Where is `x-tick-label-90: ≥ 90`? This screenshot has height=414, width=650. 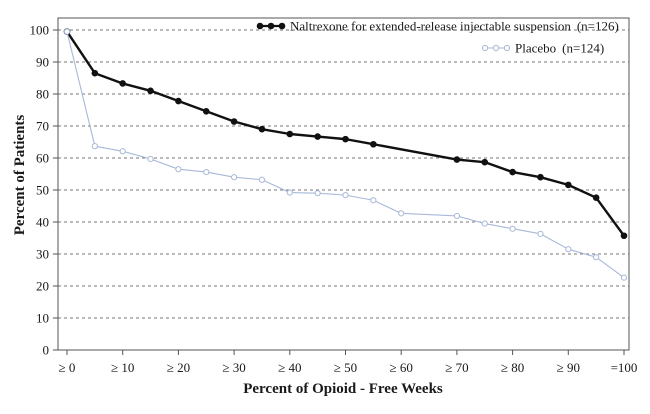 x-tick-label-90: ≥ 90 is located at coordinates (568, 367).